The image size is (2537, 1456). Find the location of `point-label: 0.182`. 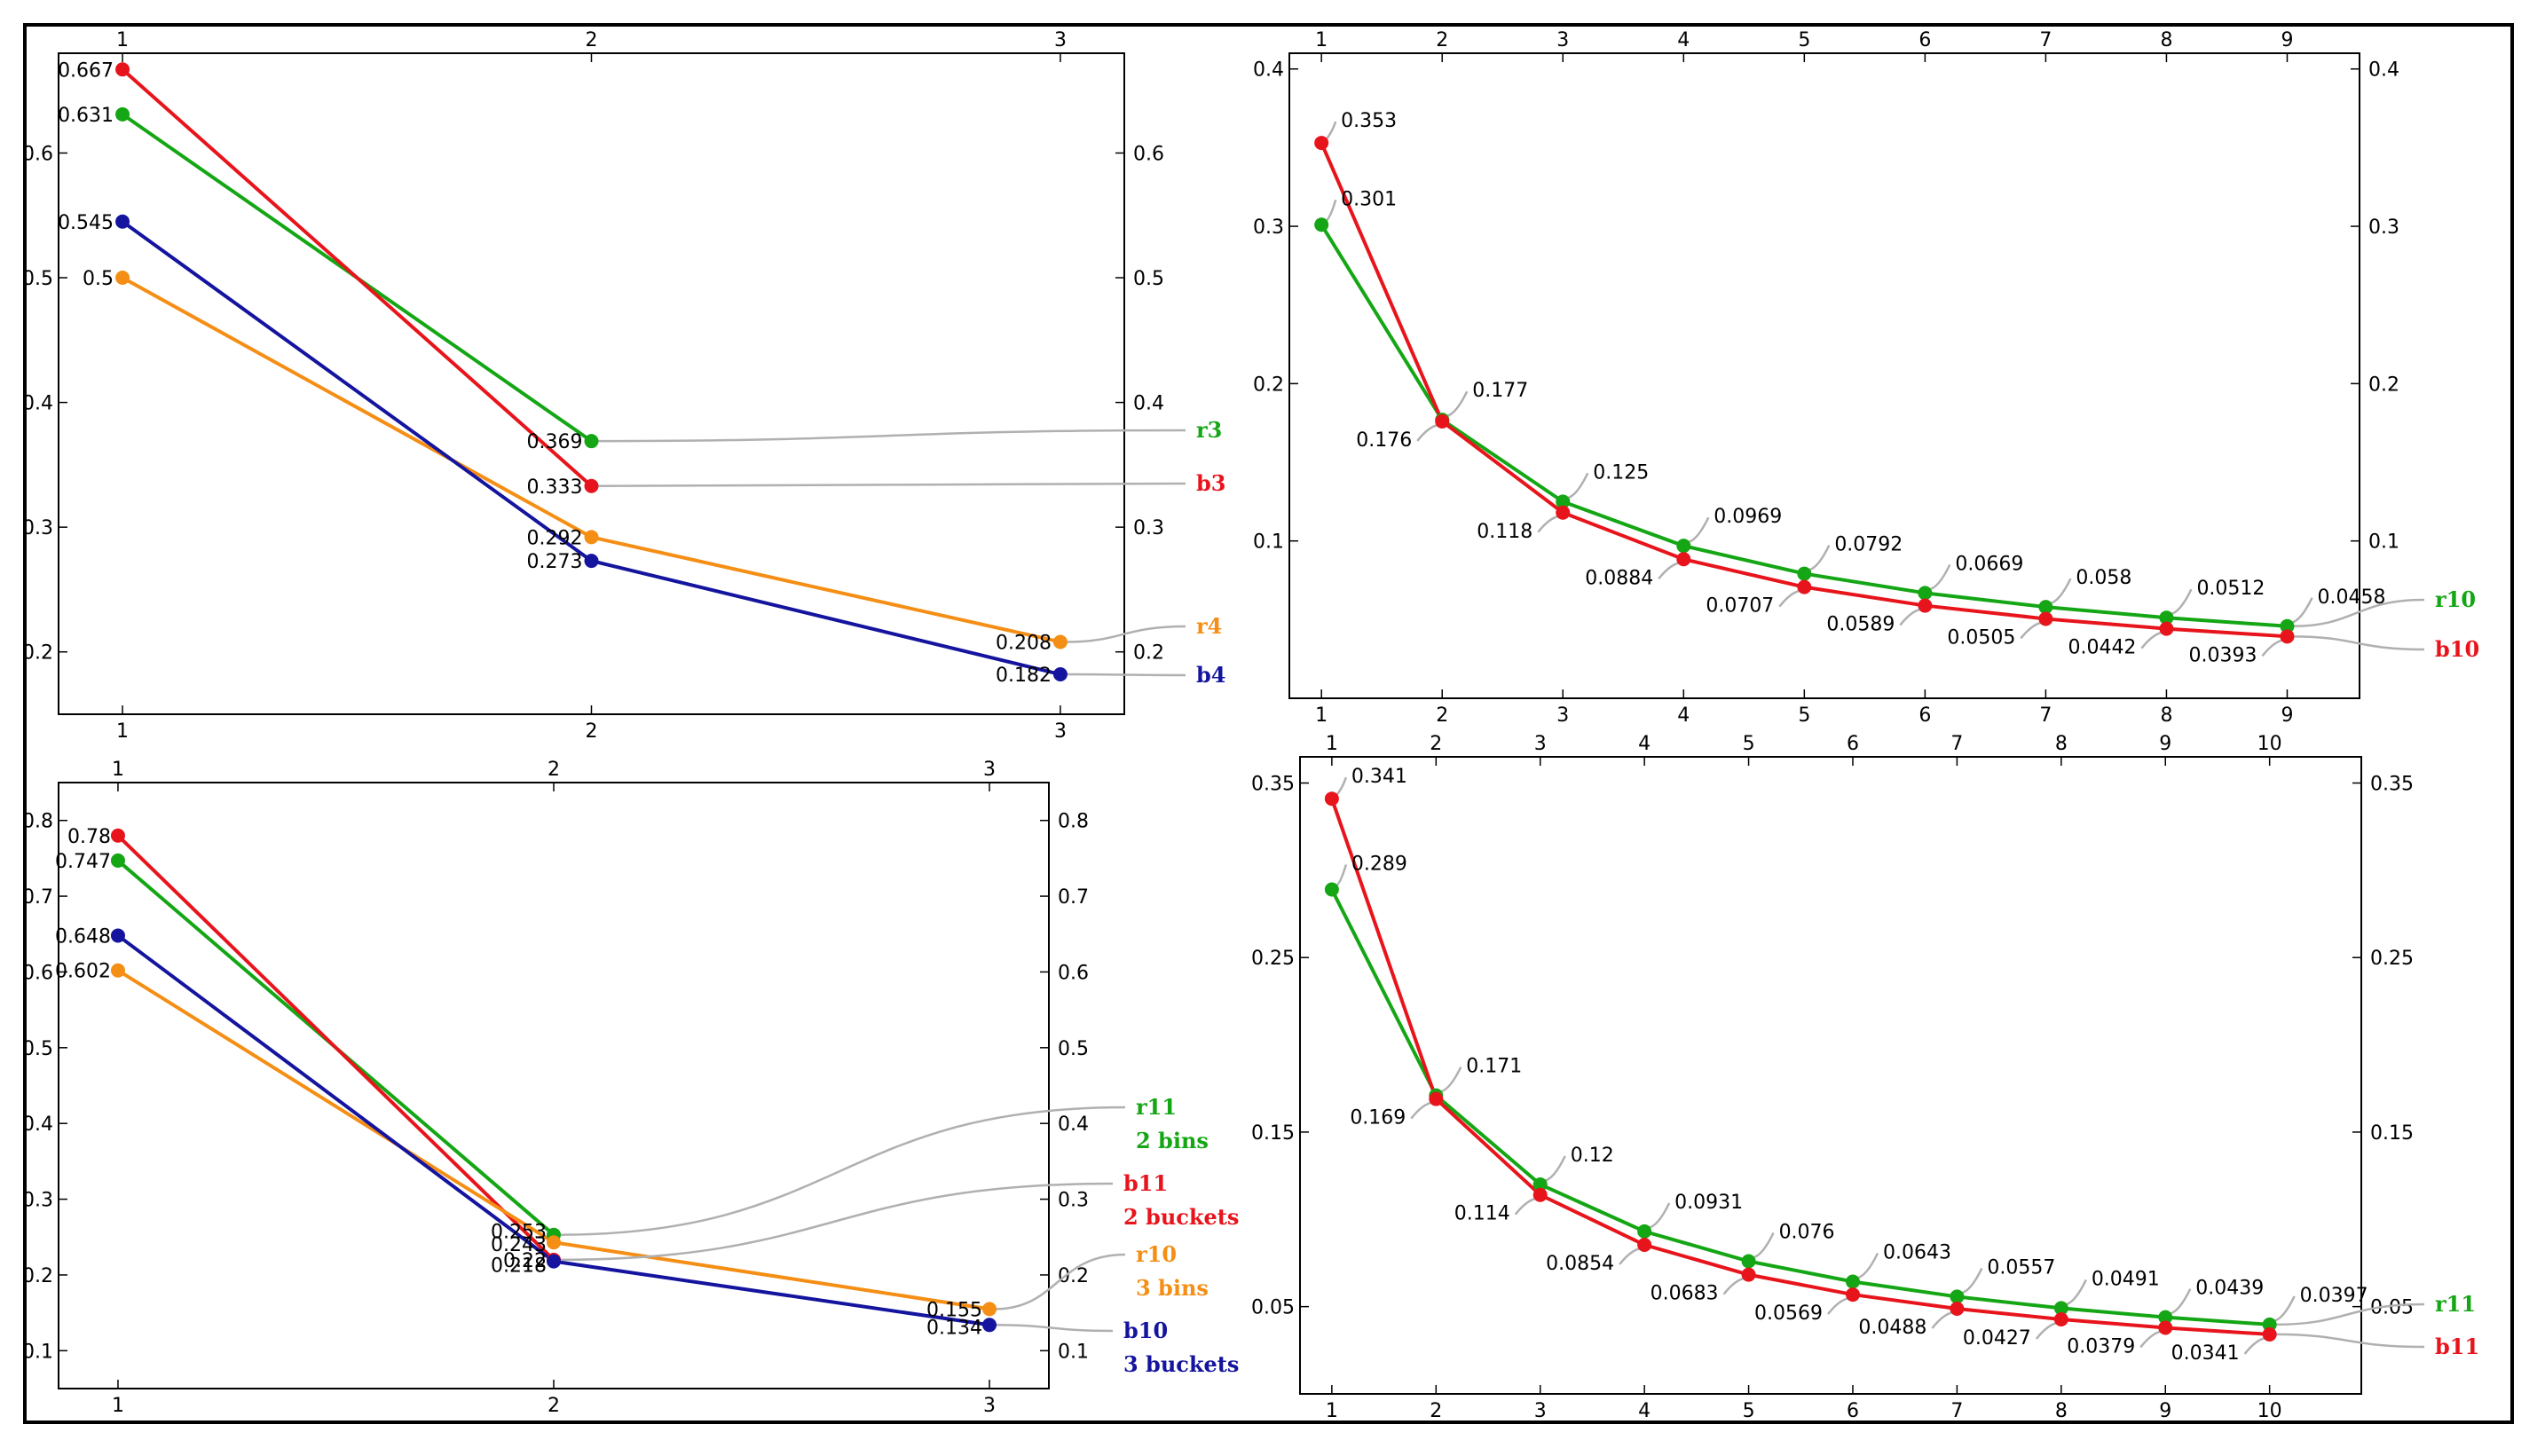

point-label: 0.182 is located at coordinates (1024, 676).